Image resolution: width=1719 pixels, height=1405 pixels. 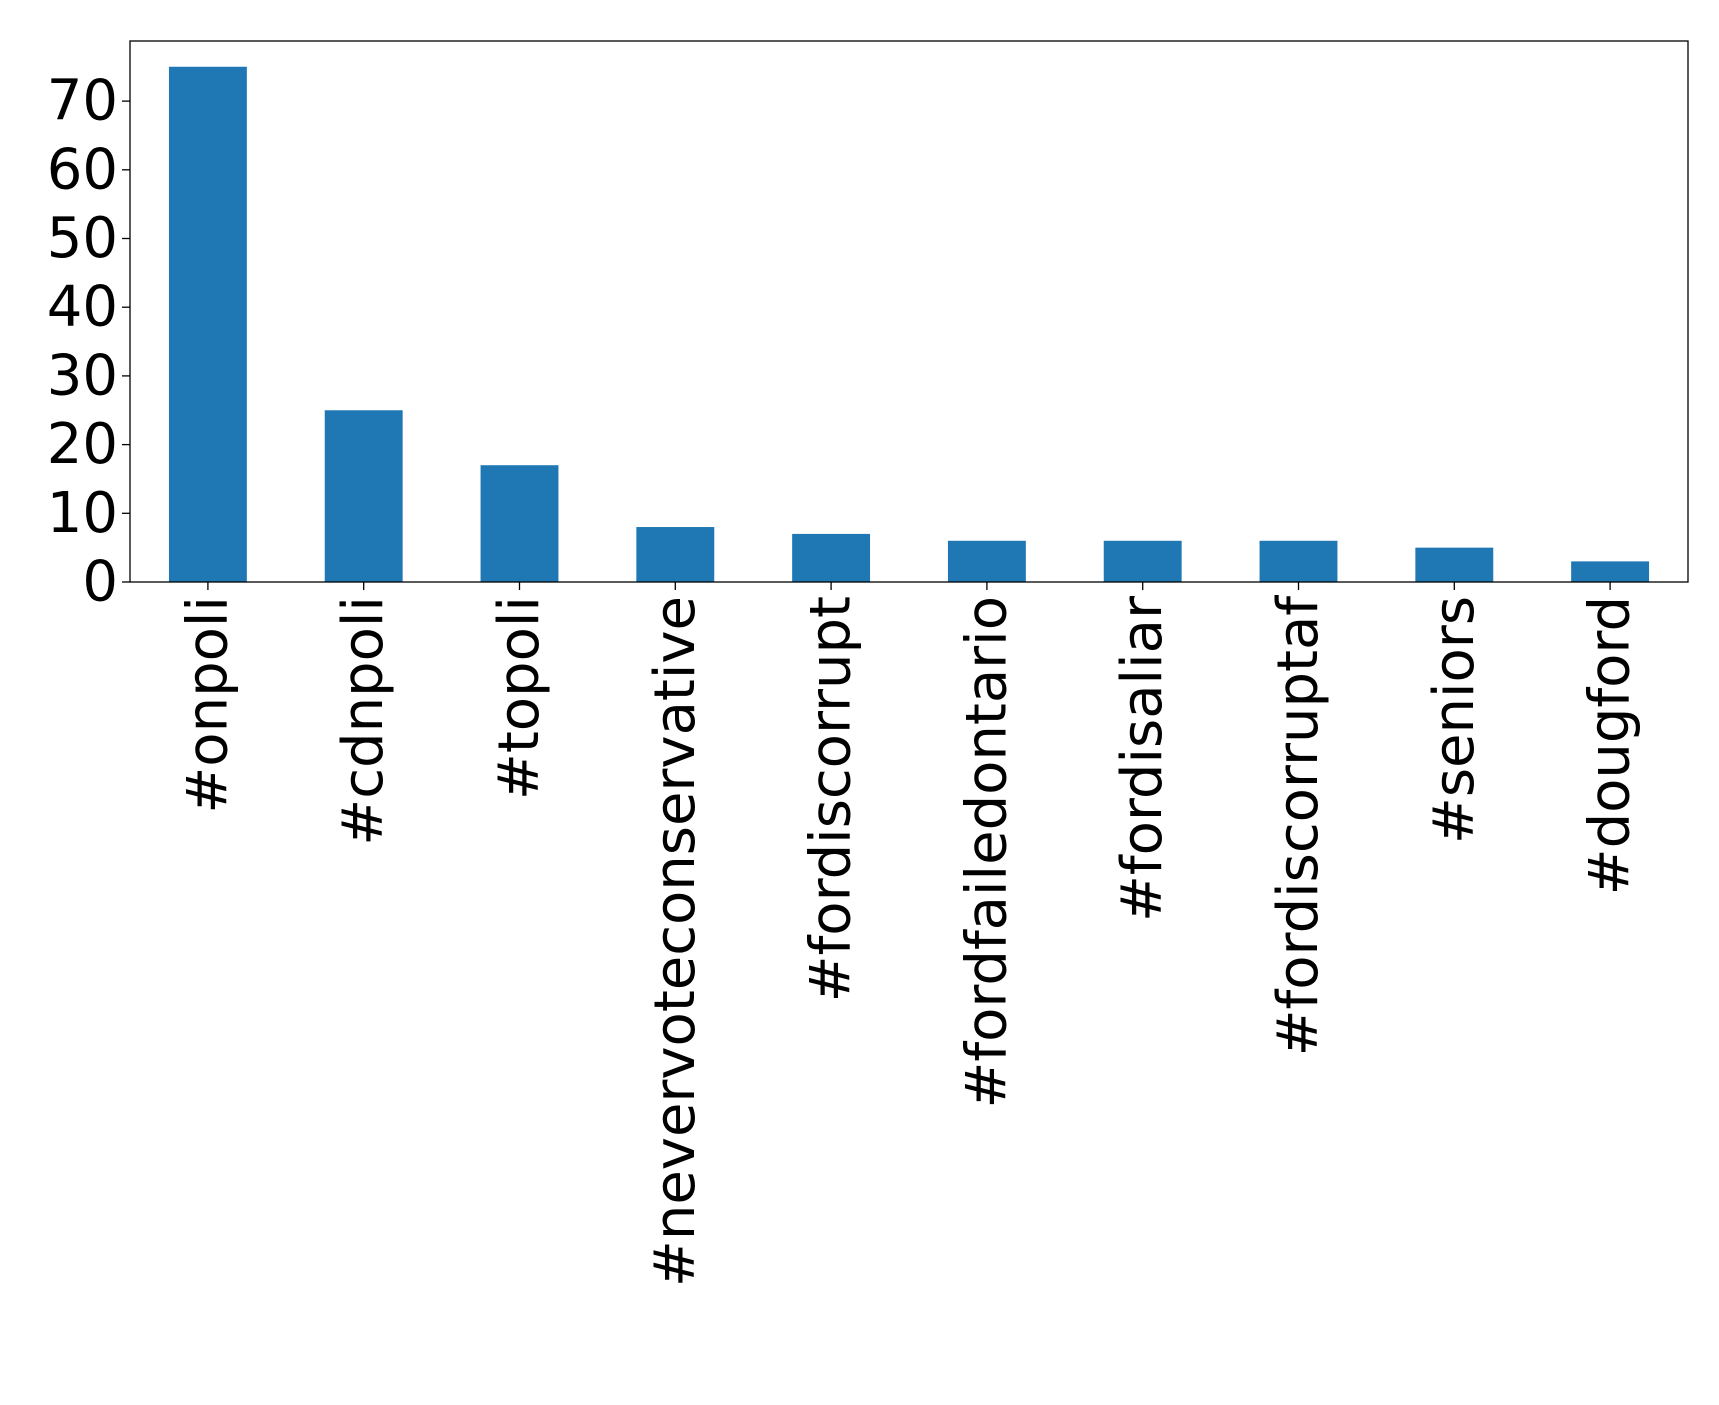 I want to click on y-tick-label: 10, so click(x=82, y=513).